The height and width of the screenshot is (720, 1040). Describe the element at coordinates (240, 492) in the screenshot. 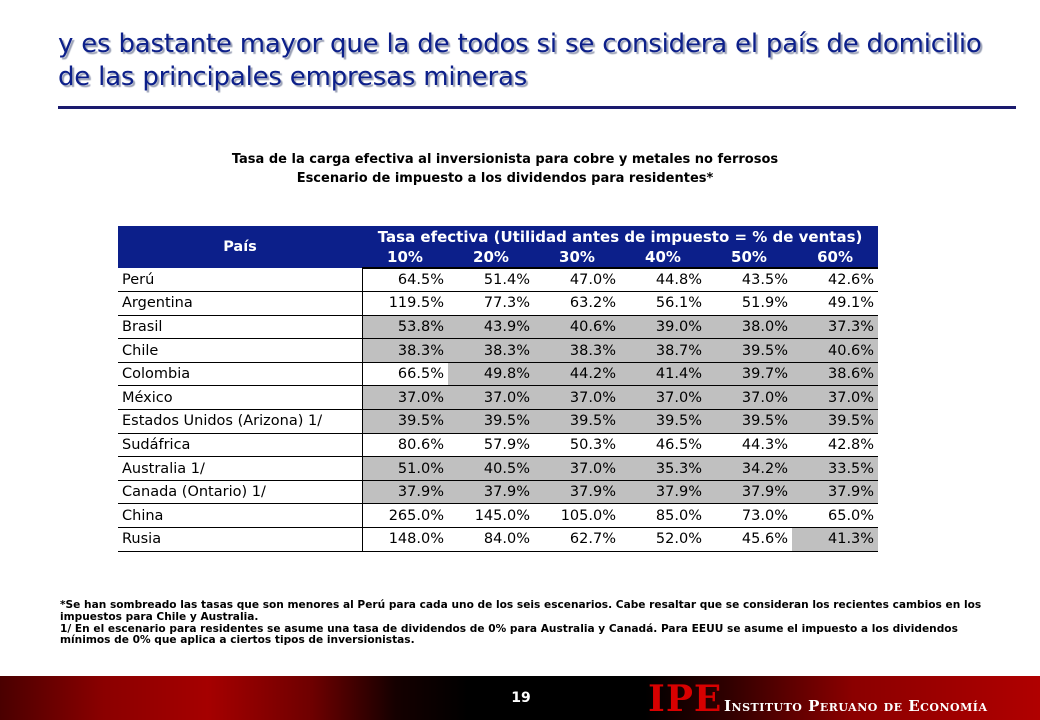

I see `country-cell: Canada (Ontario) 1/` at that location.